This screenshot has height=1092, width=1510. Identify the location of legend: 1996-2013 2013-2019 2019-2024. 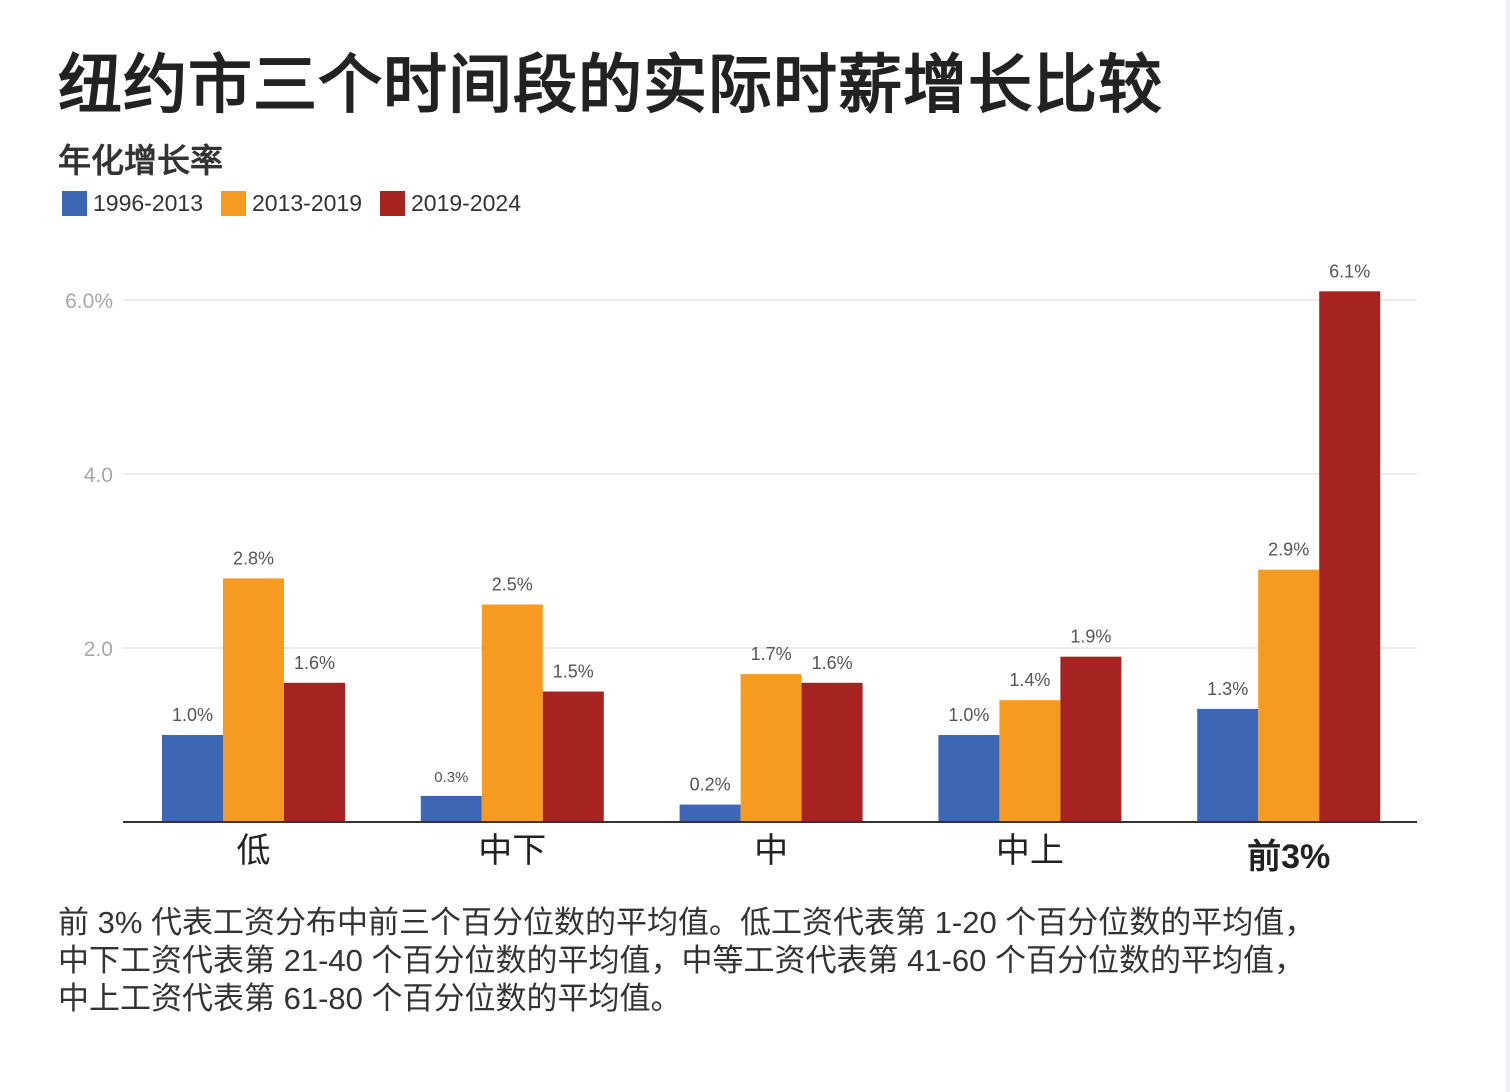
(291, 203).